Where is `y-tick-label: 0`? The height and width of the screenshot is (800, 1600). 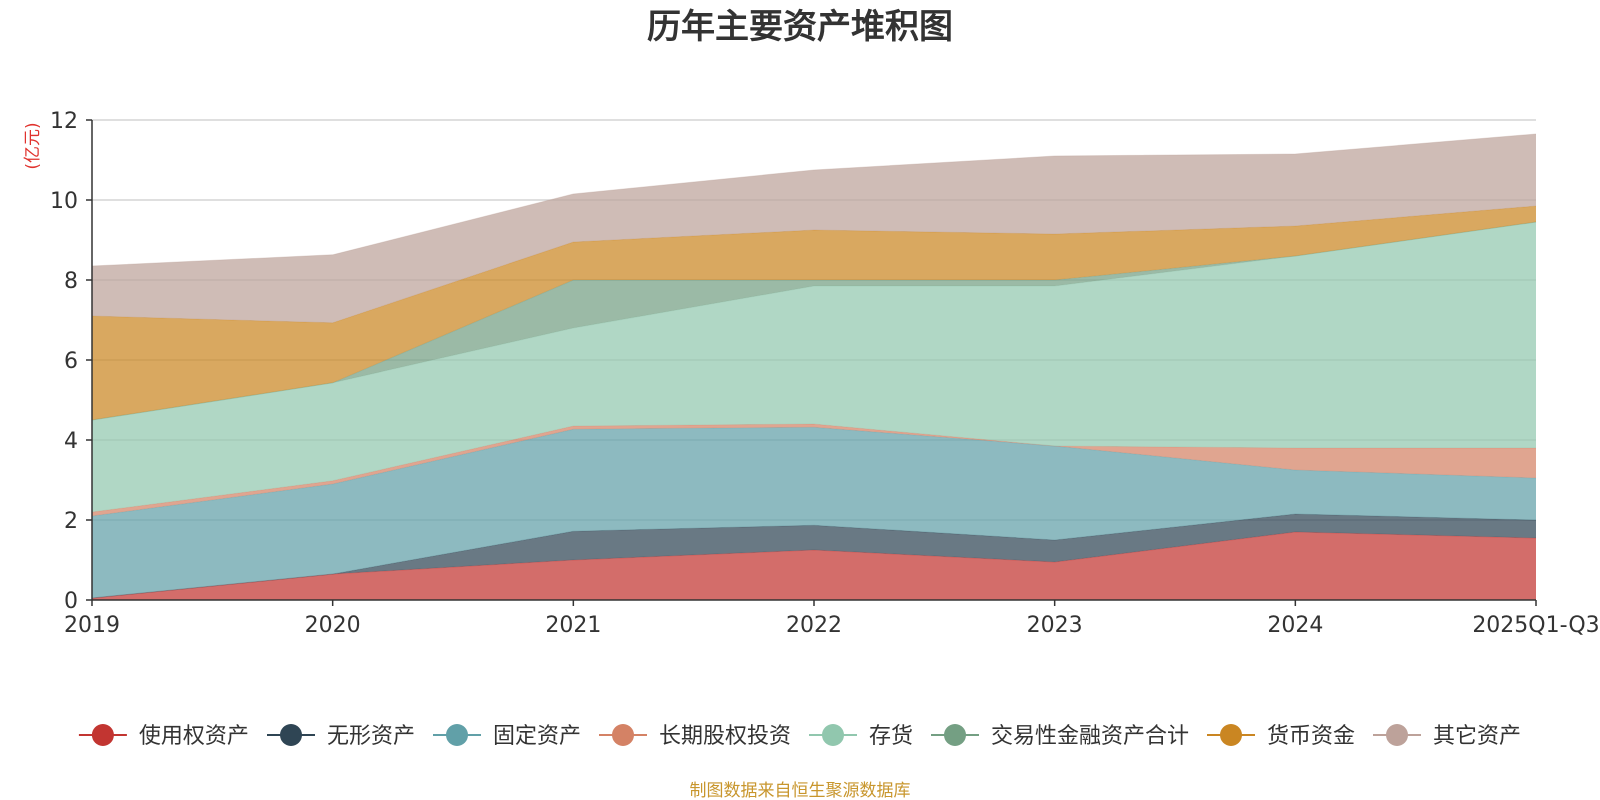 y-tick-label: 0 is located at coordinates (71, 601).